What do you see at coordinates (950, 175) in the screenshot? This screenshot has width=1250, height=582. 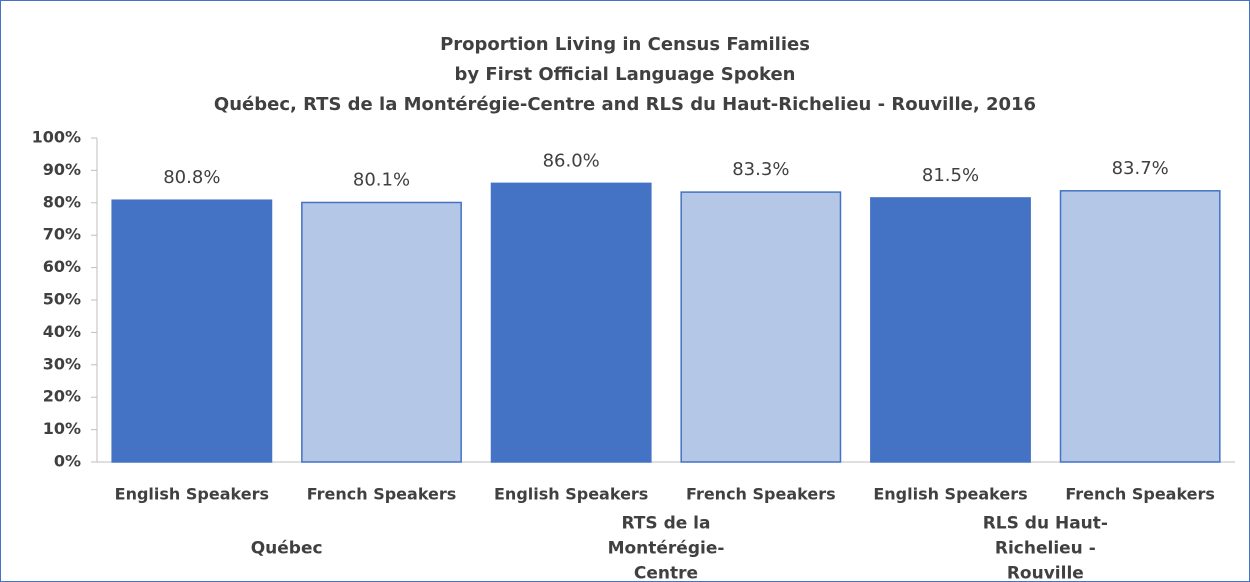 I see `data-label: 81.5%` at bounding box center [950, 175].